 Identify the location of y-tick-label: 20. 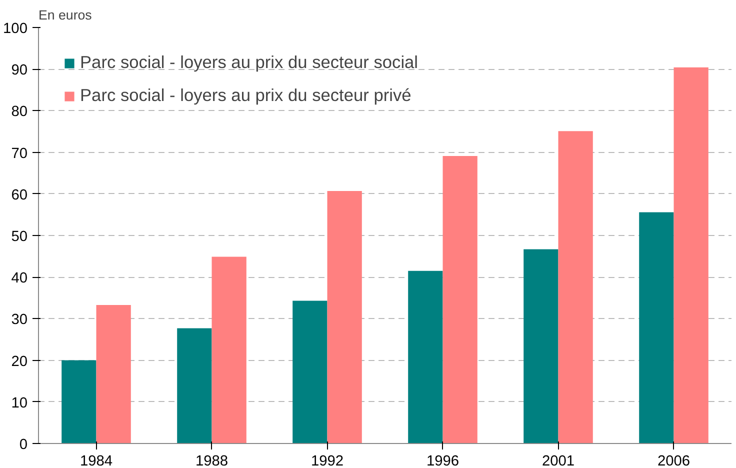
(19, 362).